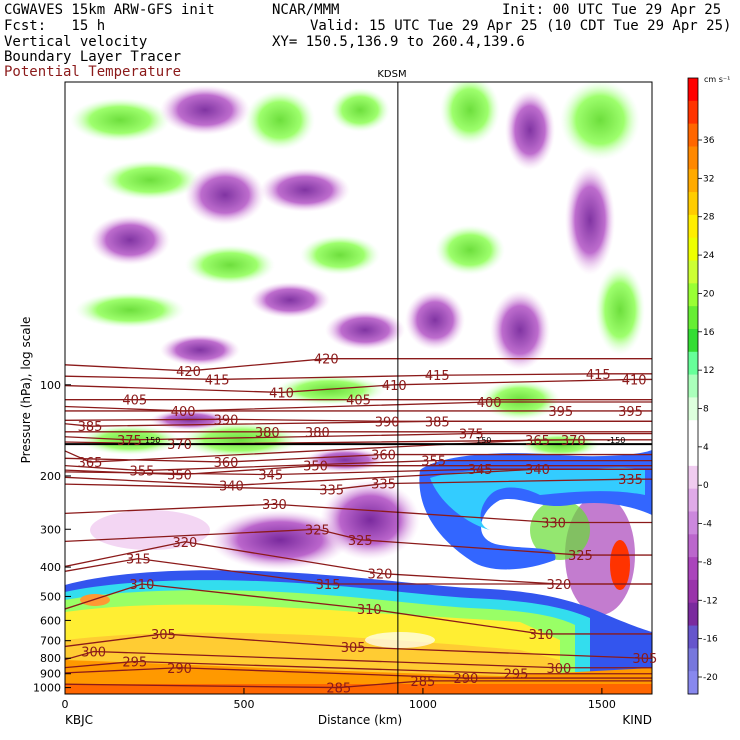 The height and width of the screenshot is (740, 740). I want to click on colorbar-label: 24, so click(709, 256).